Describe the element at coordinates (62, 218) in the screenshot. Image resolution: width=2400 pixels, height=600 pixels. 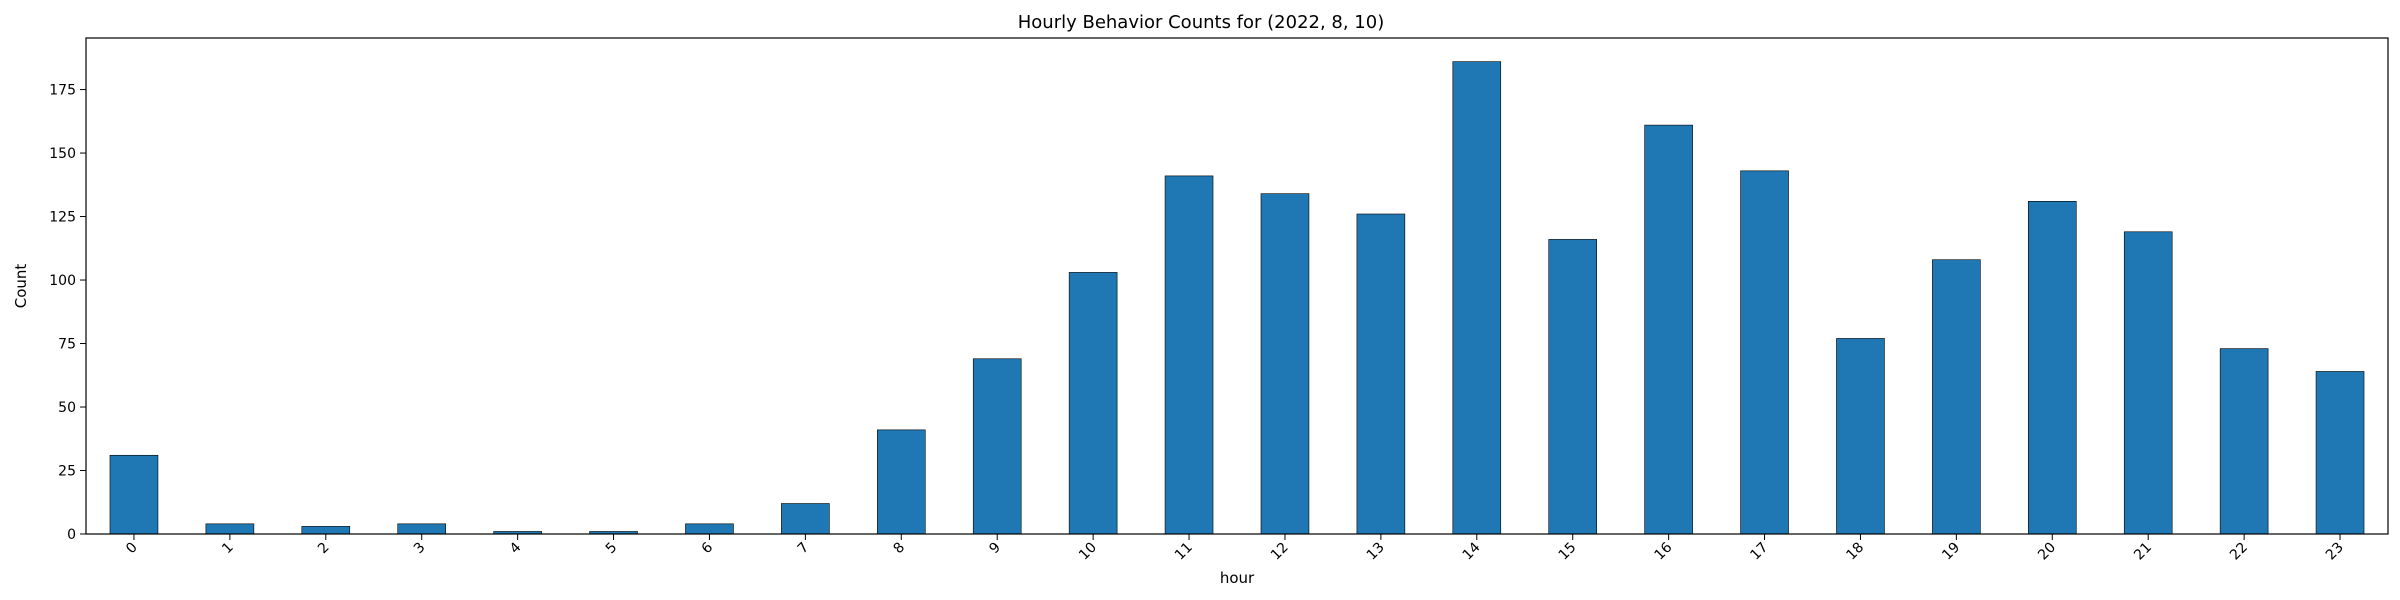
I see `y-tick-label: 125` at that location.